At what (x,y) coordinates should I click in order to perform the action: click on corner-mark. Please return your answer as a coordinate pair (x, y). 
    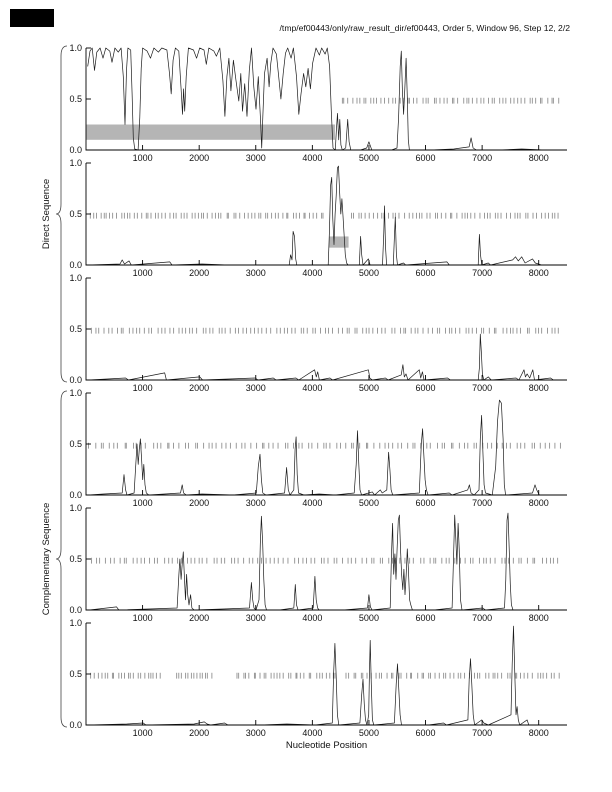
    Looking at the image, I should click on (32, 18).